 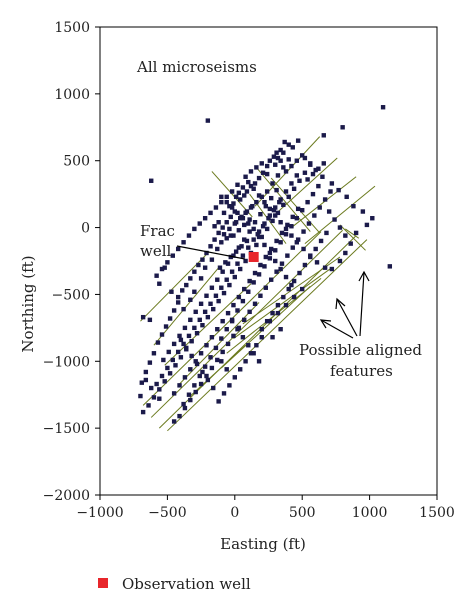 What do you see at coordinates (66, 429) in the screenshot?
I see `y-tick-label: −1500` at bounding box center [66, 429].